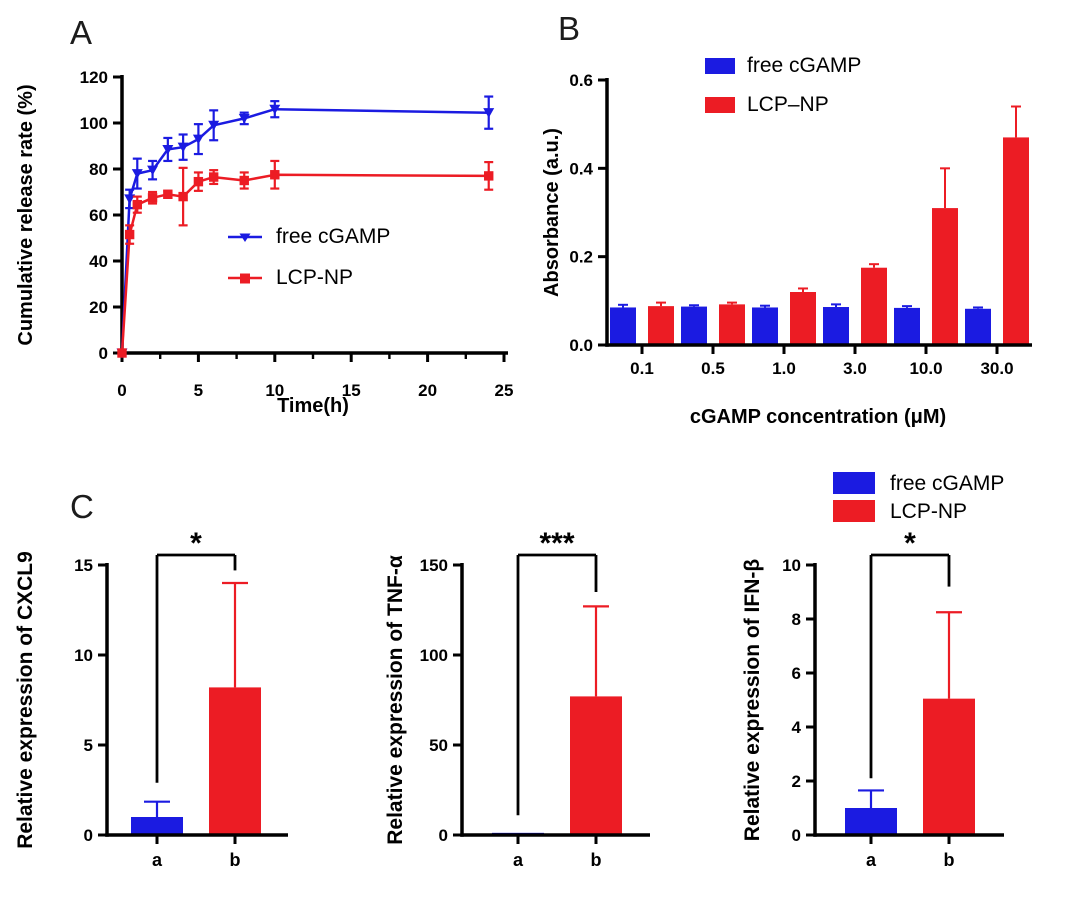 This screenshot has width=1080, height=914. I want to click on x-tick-label: 25, so click(504, 390).